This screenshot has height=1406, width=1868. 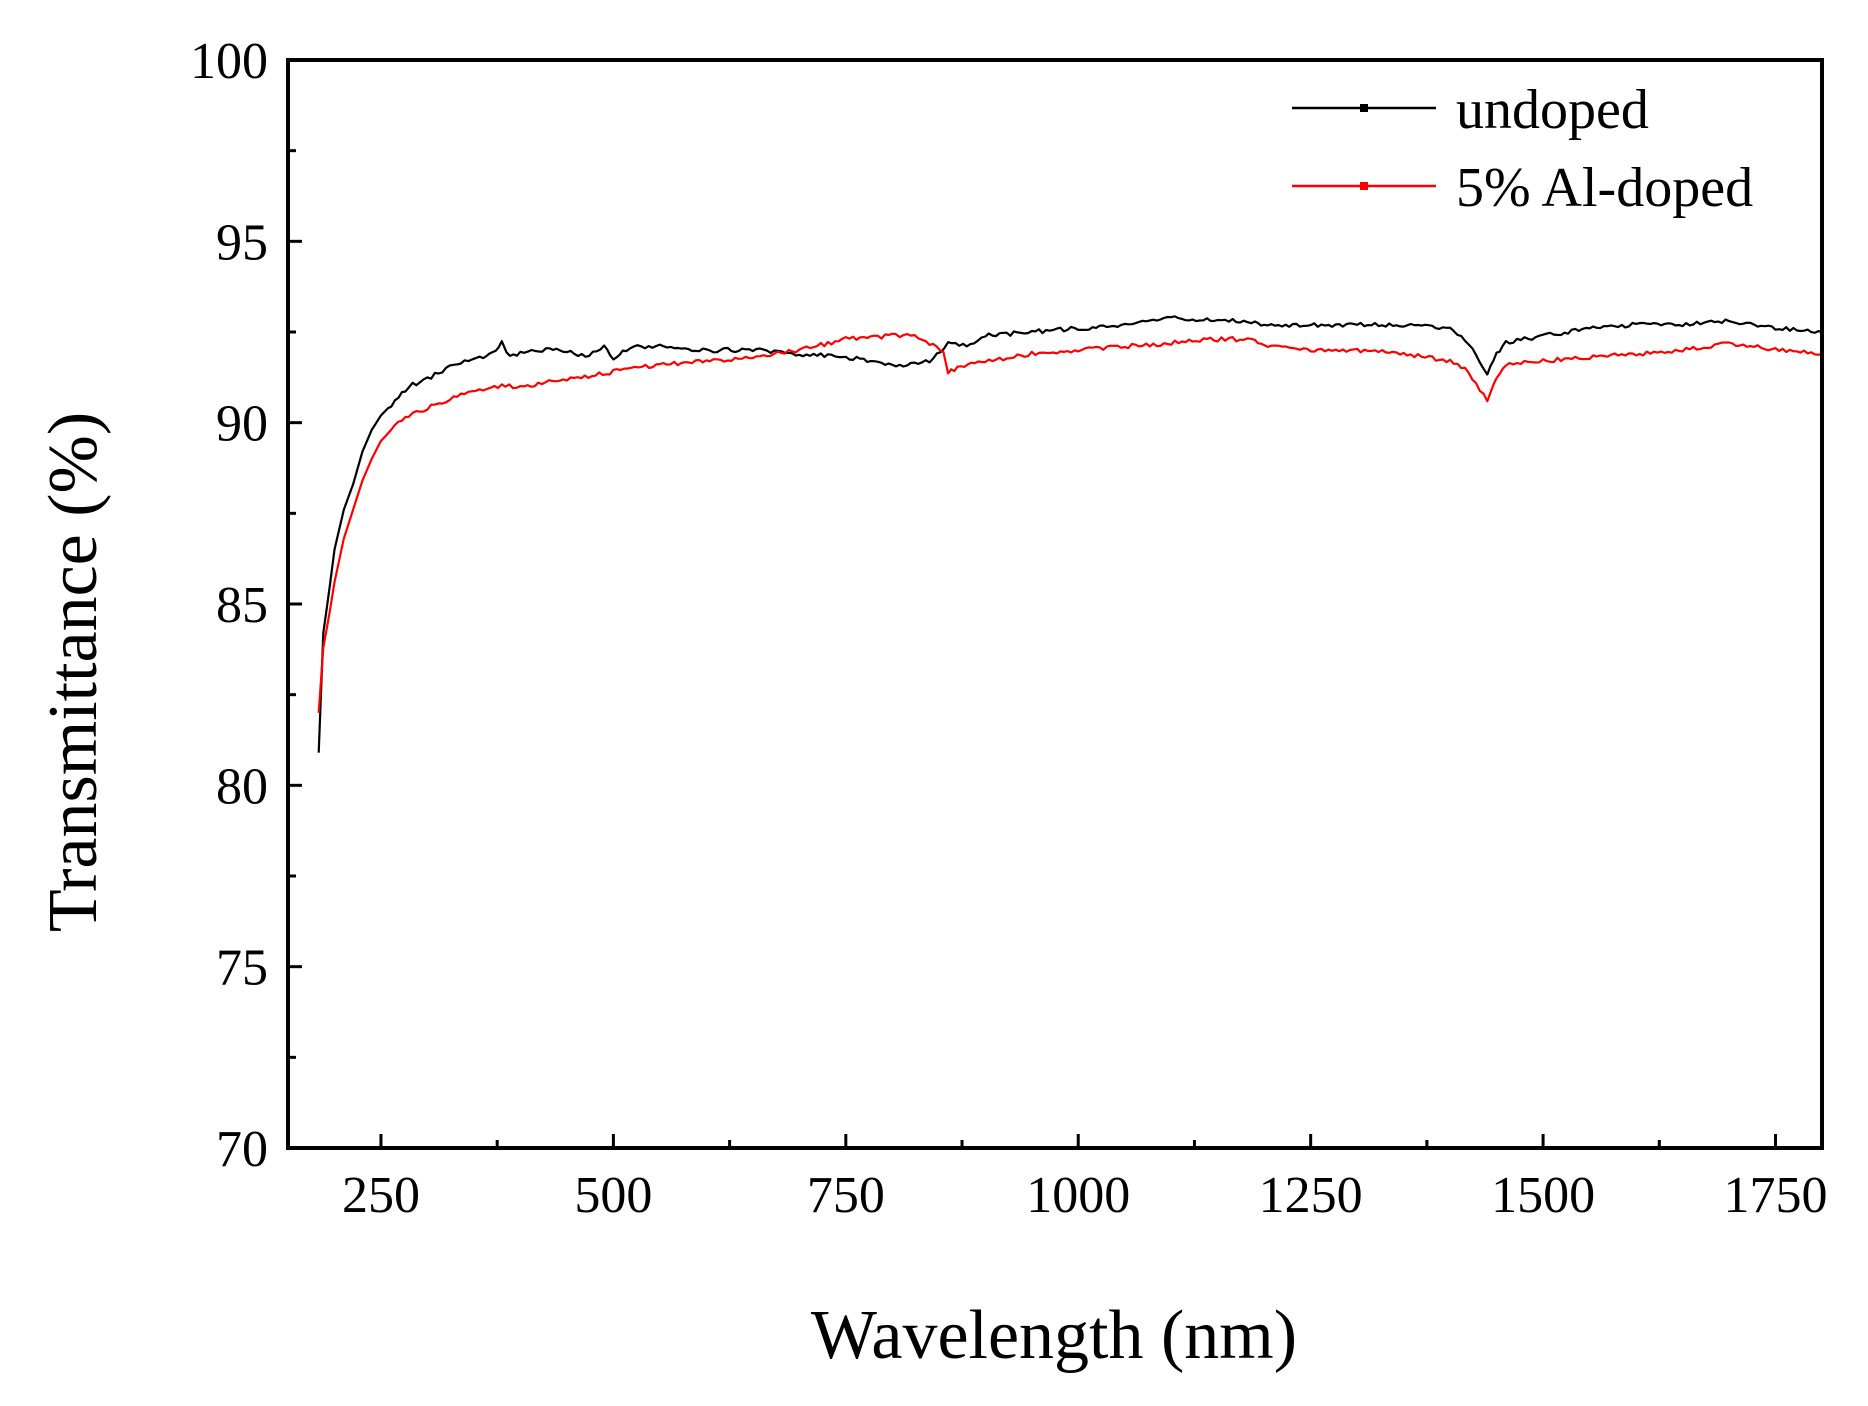 I want to click on x-tick-label-500: 500, so click(x=613, y=1195).